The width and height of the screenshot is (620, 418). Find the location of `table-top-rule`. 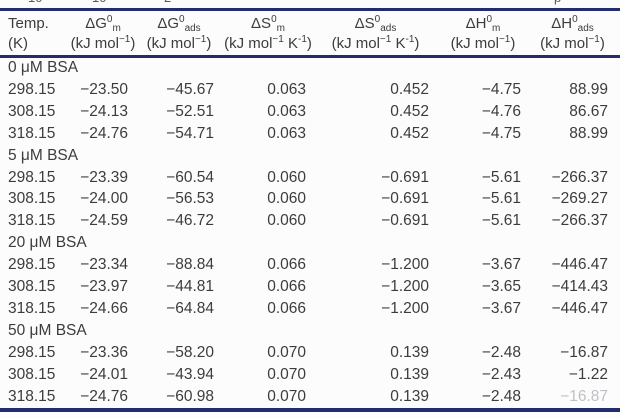

table-top-rule is located at coordinates (310, 9).